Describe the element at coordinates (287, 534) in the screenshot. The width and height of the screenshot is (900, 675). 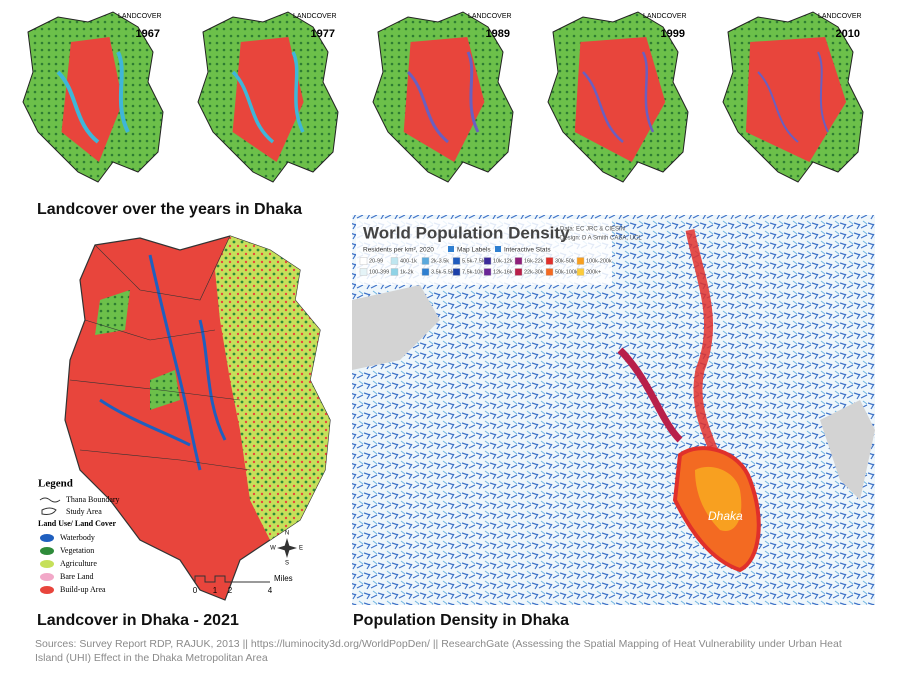
I see `compass-label: N` at that location.